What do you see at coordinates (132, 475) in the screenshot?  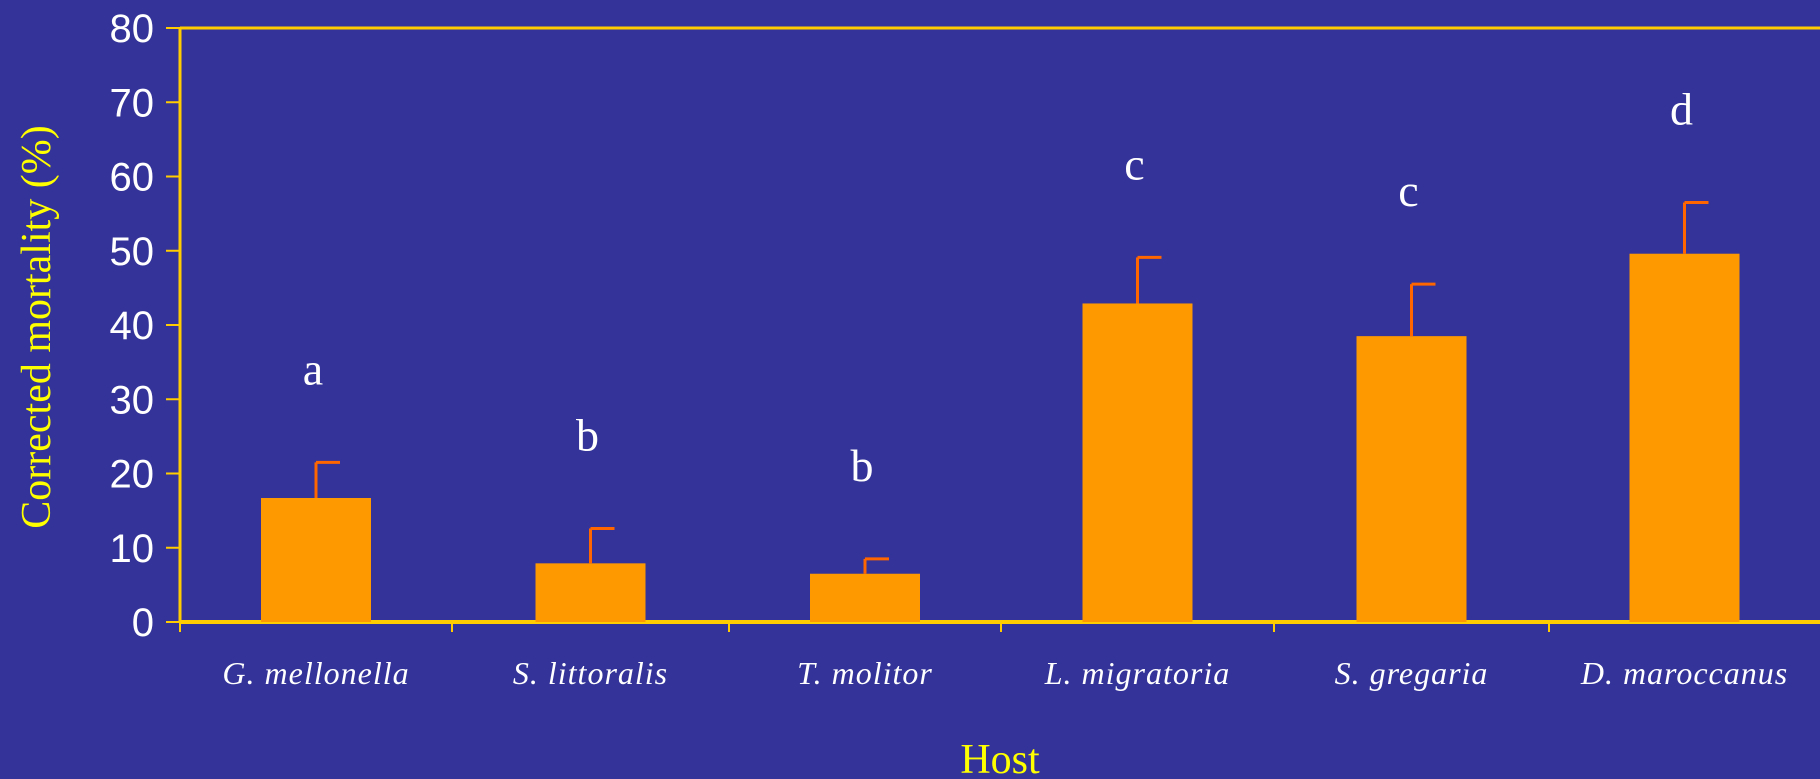 I see `y-tick-label: 20` at bounding box center [132, 475].